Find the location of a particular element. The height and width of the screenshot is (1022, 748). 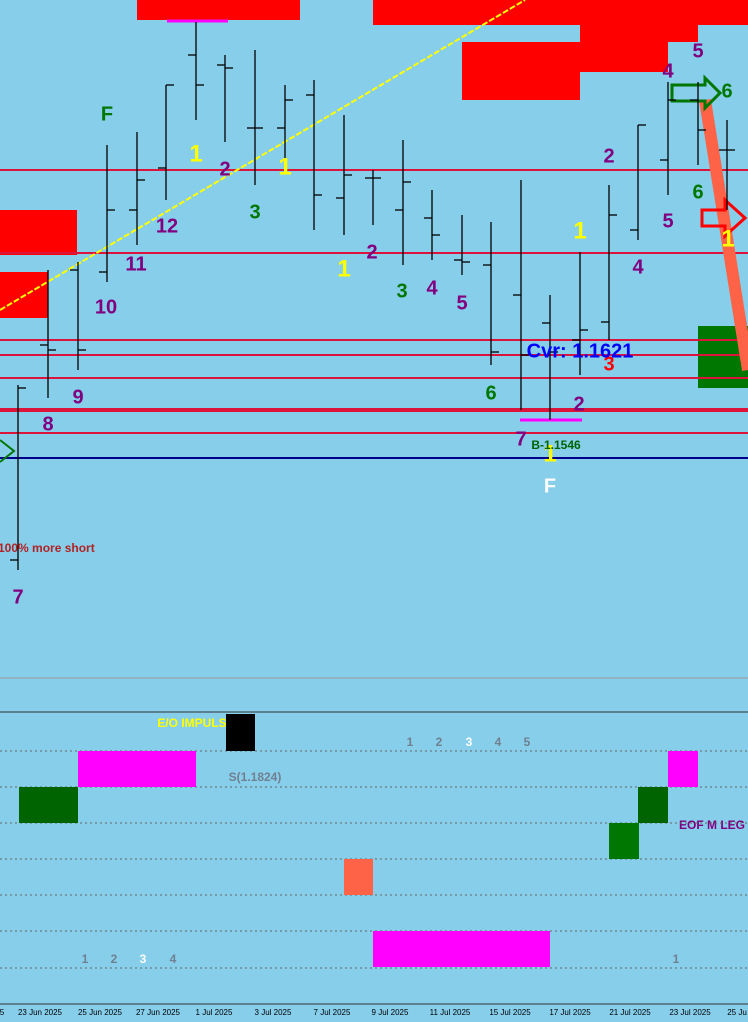

date-label: 15 Jul 2025 is located at coordinates (510, 1012).